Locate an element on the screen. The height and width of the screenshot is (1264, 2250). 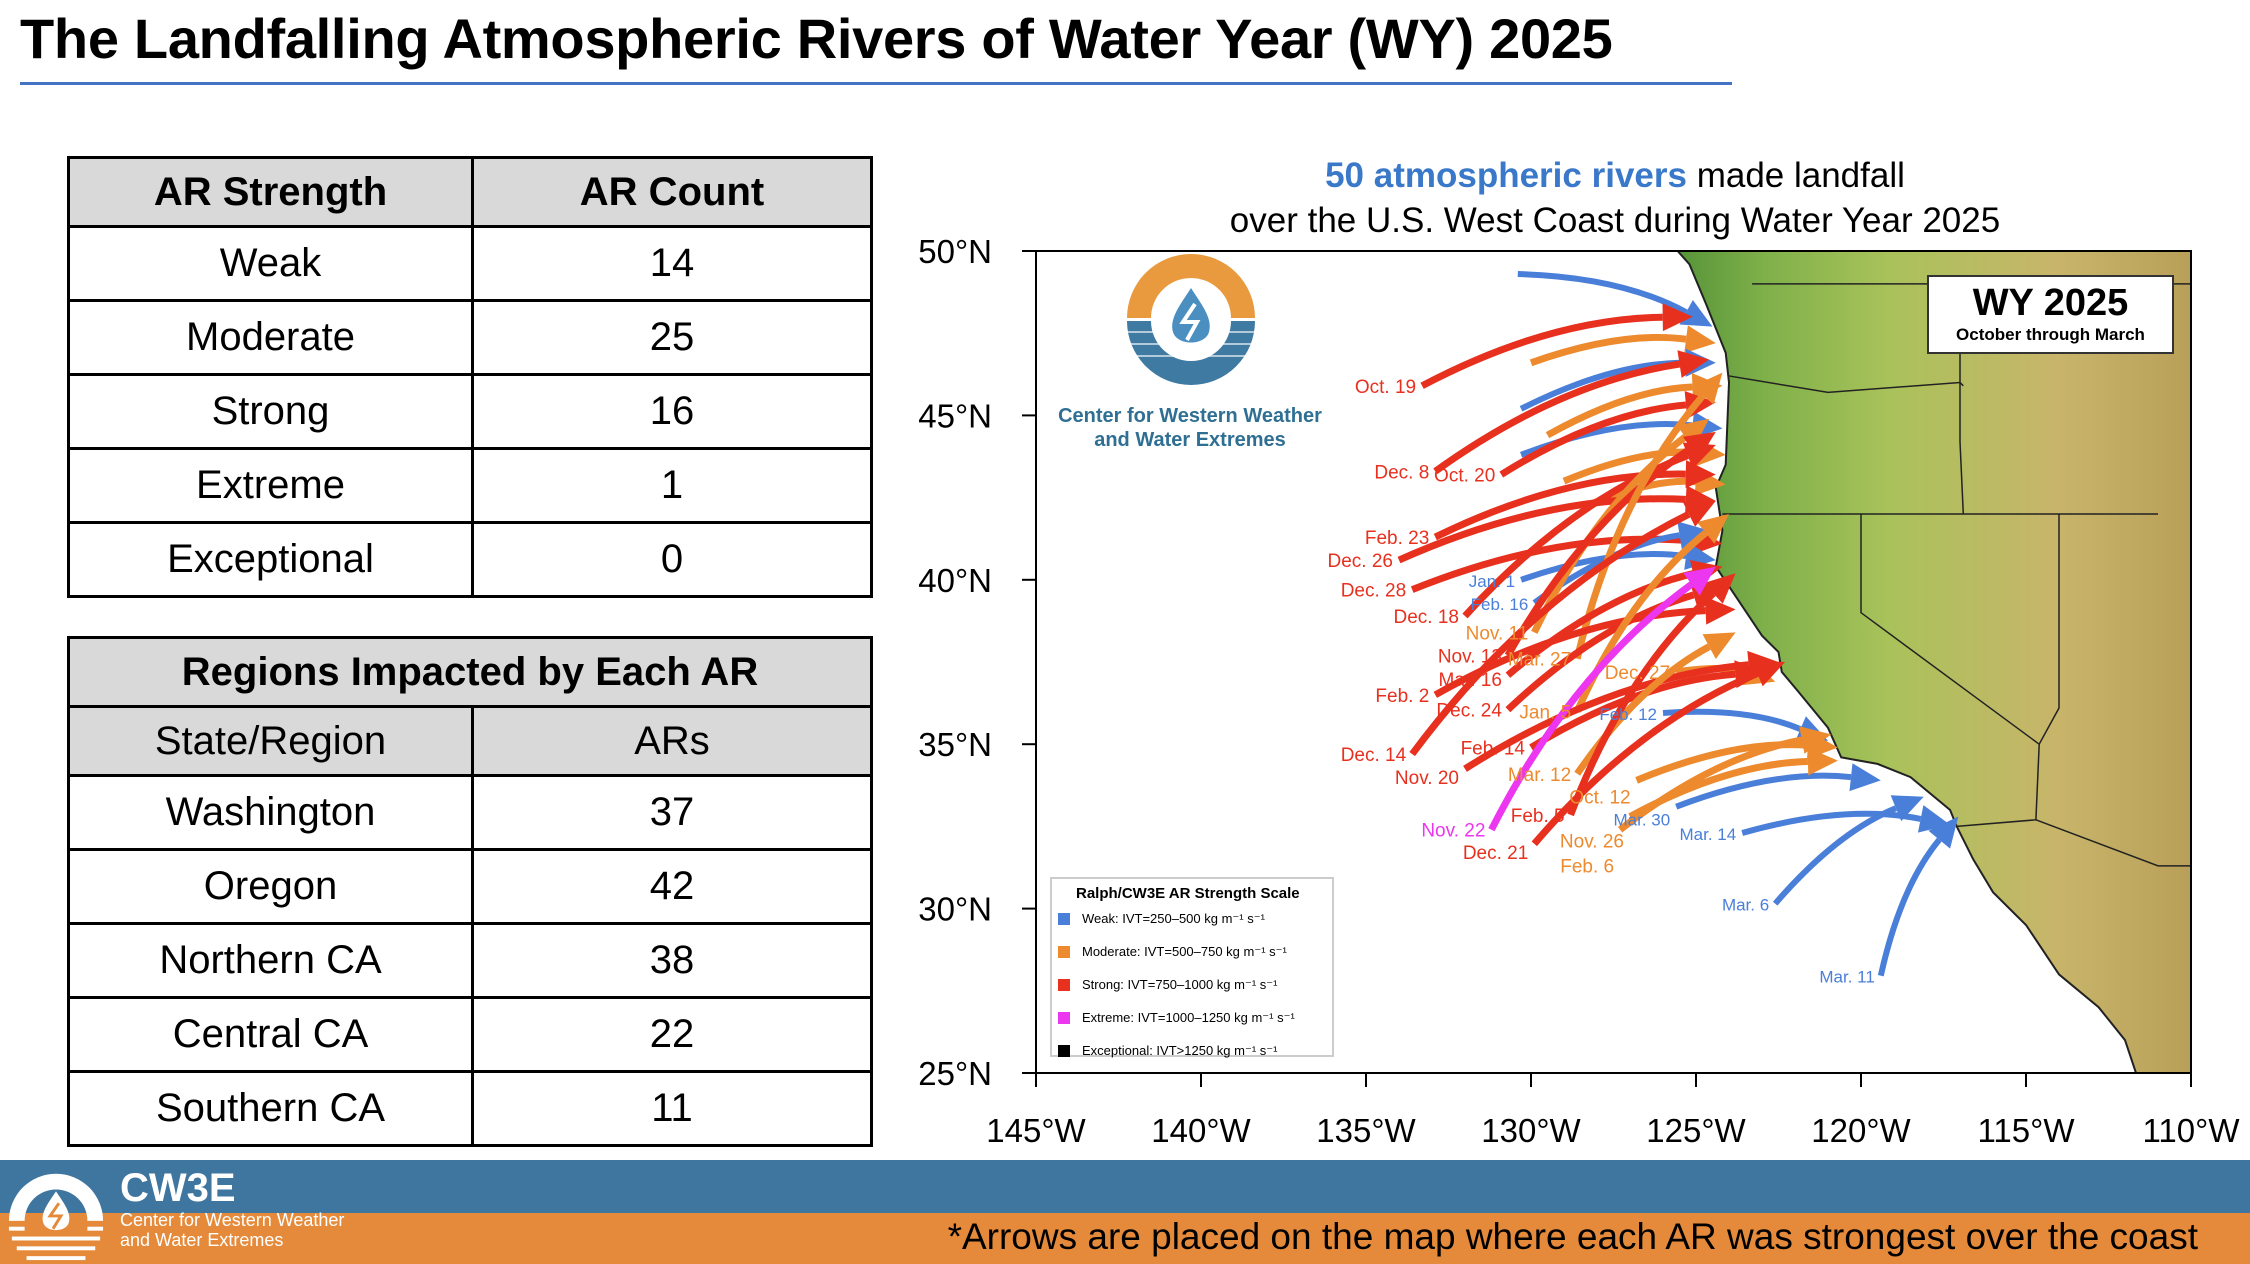
arrow-date-label: Dec. 18 is located at coordinates (1426, 617).